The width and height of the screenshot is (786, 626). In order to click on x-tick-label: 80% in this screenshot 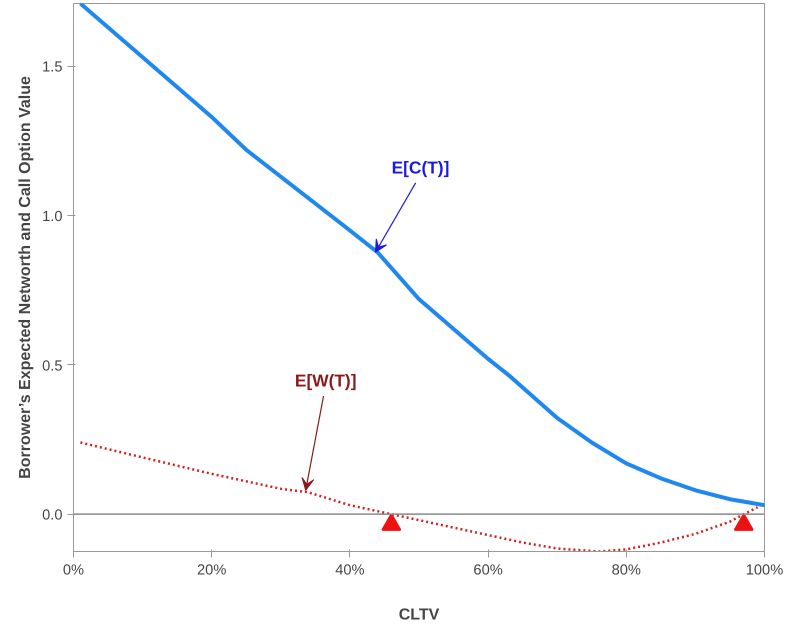, I will do `click(626, 570)`.